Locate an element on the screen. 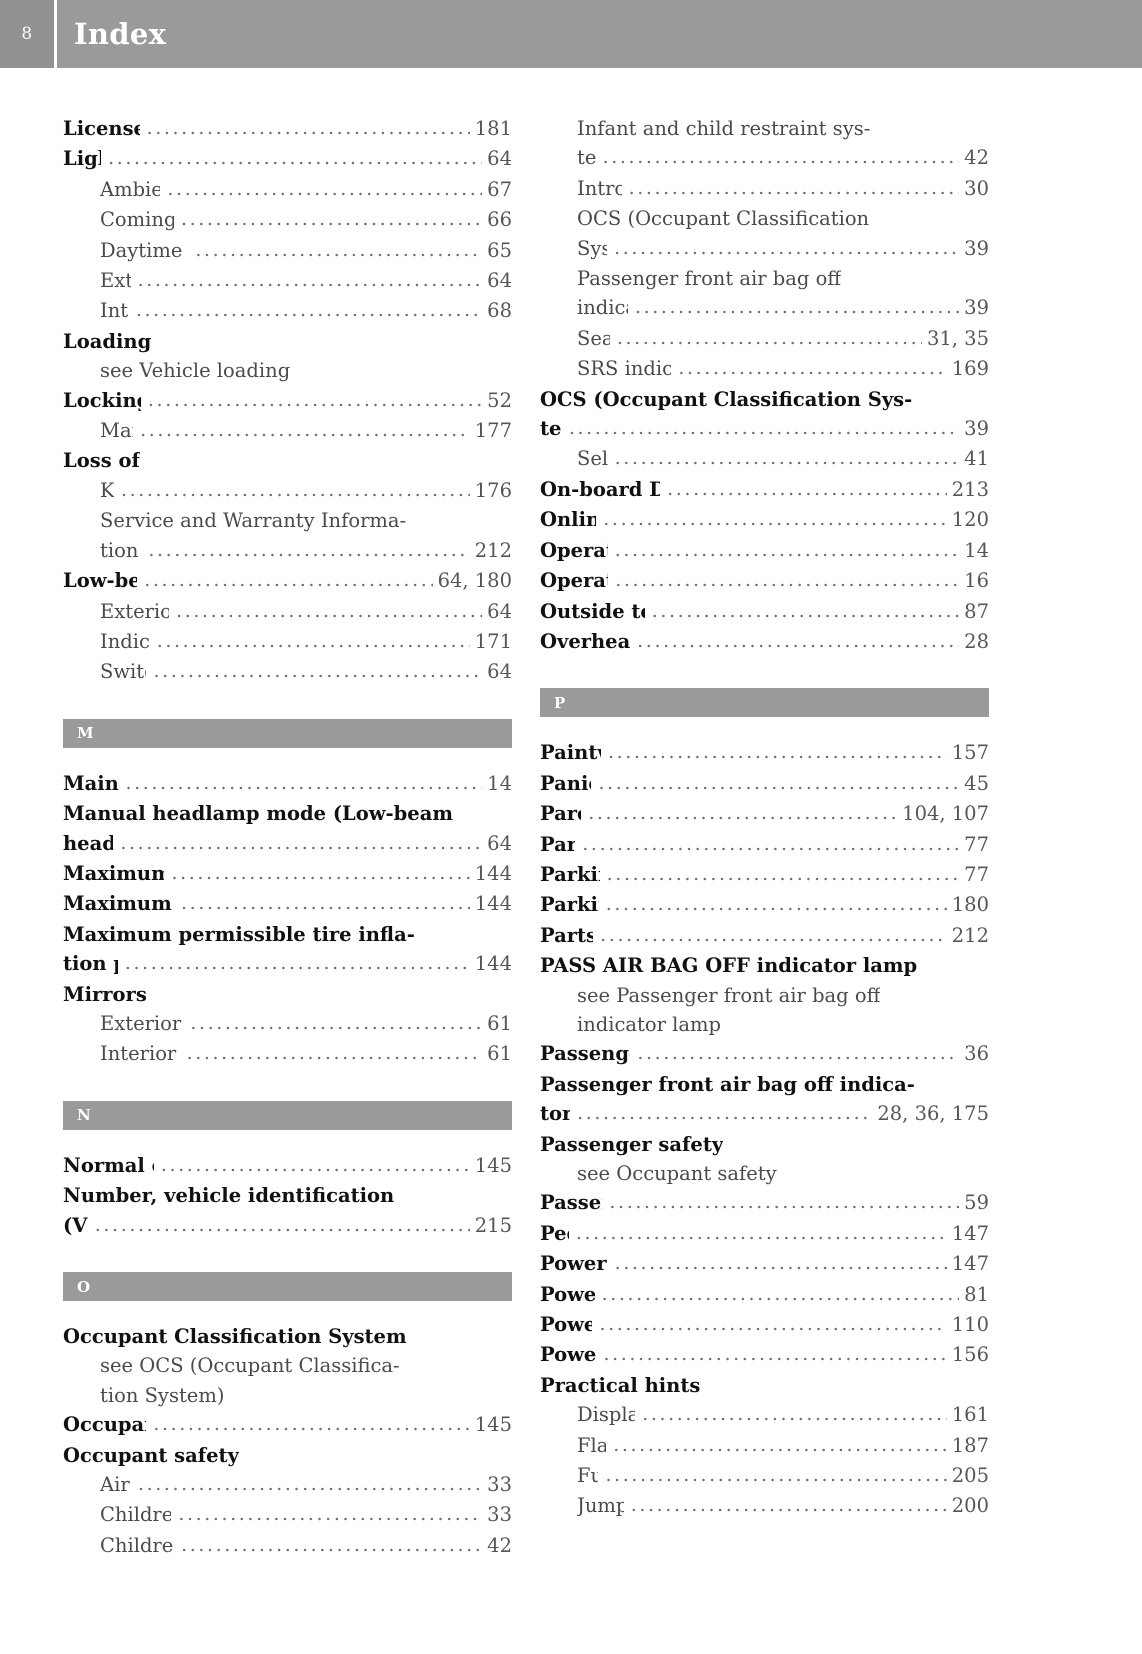 The height and width of the screenshot is (1654, 1142). index-entry-main: Occupant Classification System is located at coordinates (287, 1336).